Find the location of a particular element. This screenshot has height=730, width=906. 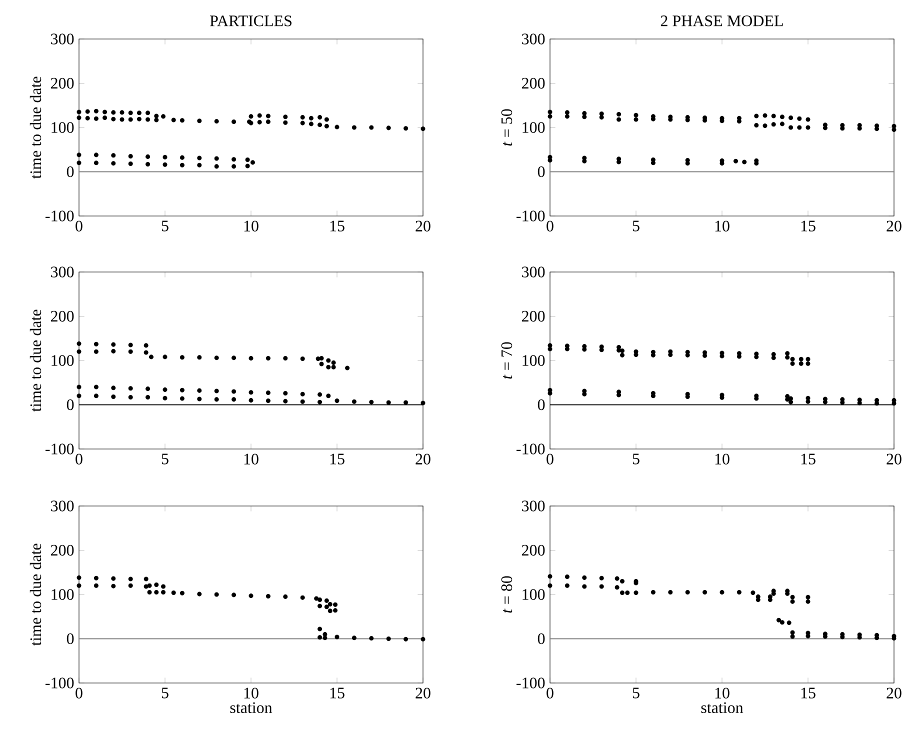

y-axis-title: t = 50 is located at coordinates (506, 127).